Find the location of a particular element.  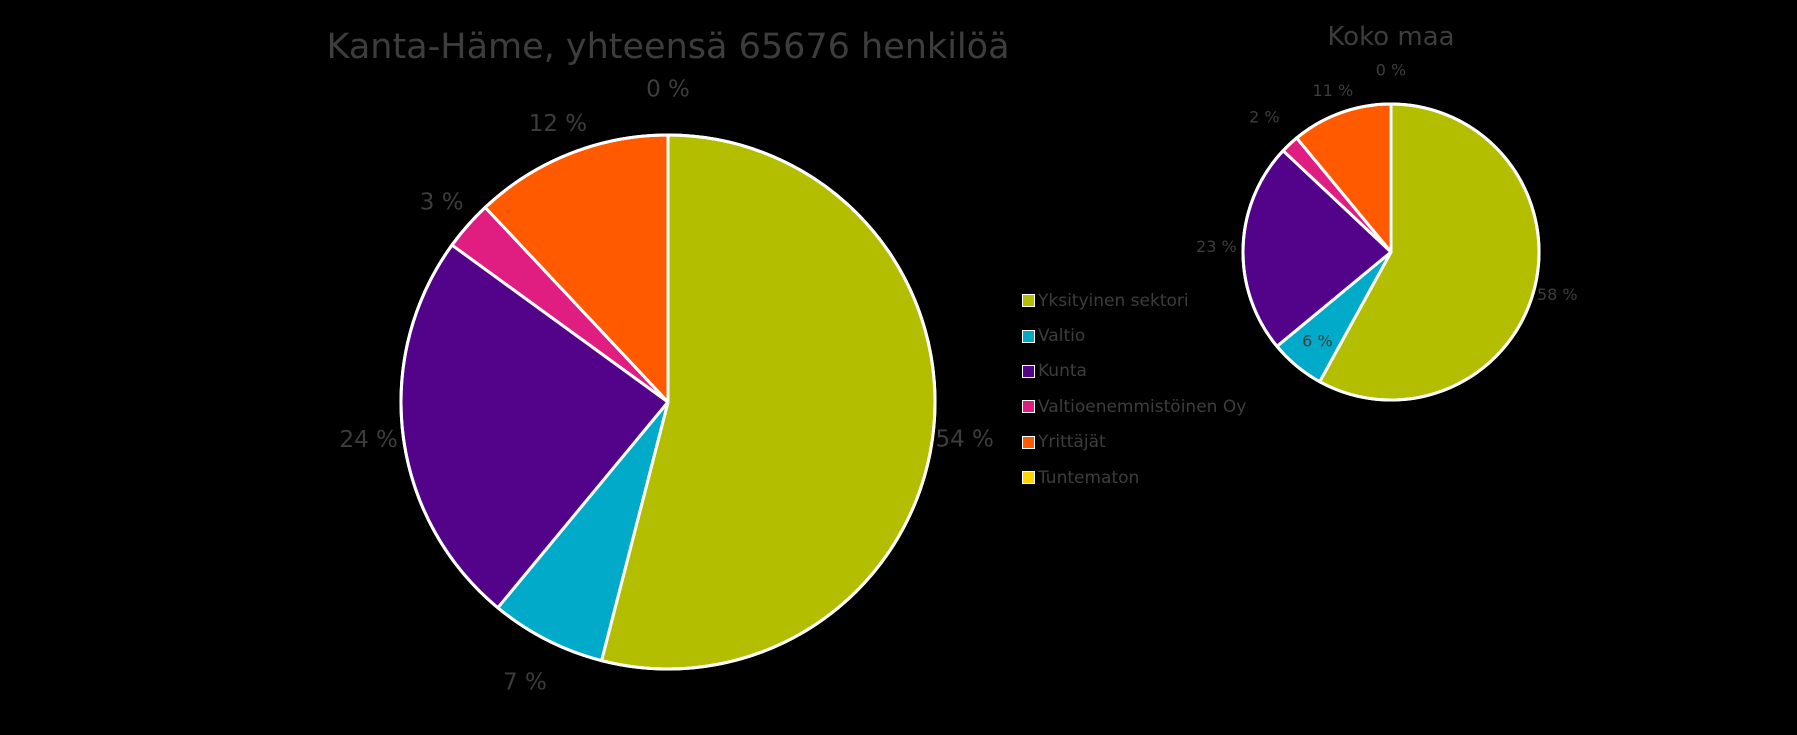

legend-label: Tuntematon is located at coordinates (1089, 477).